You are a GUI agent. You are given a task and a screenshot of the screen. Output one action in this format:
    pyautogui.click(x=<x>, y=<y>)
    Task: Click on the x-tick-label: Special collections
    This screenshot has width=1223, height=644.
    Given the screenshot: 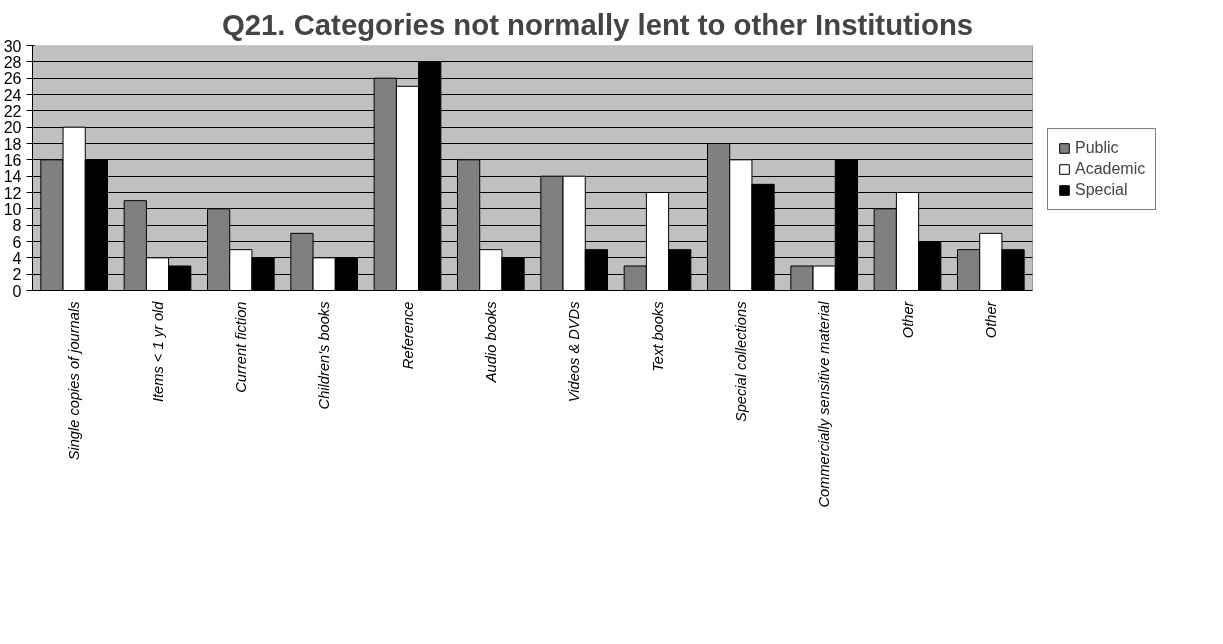 What is the action you would take?
    pyautogui.click(x=740, y=361)
    